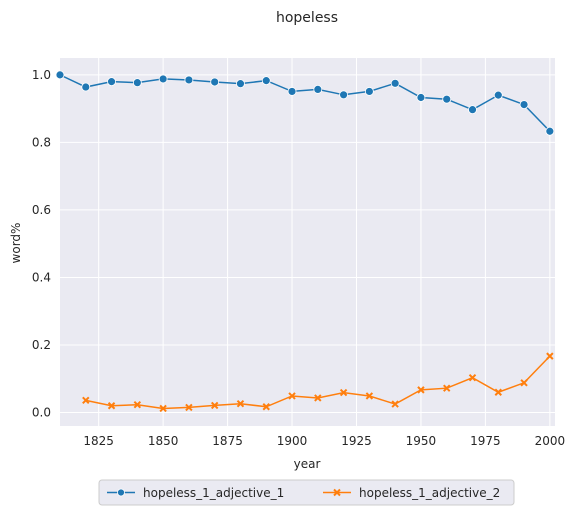  I want to click on x-tick-label: 1875, so click(227, 441).